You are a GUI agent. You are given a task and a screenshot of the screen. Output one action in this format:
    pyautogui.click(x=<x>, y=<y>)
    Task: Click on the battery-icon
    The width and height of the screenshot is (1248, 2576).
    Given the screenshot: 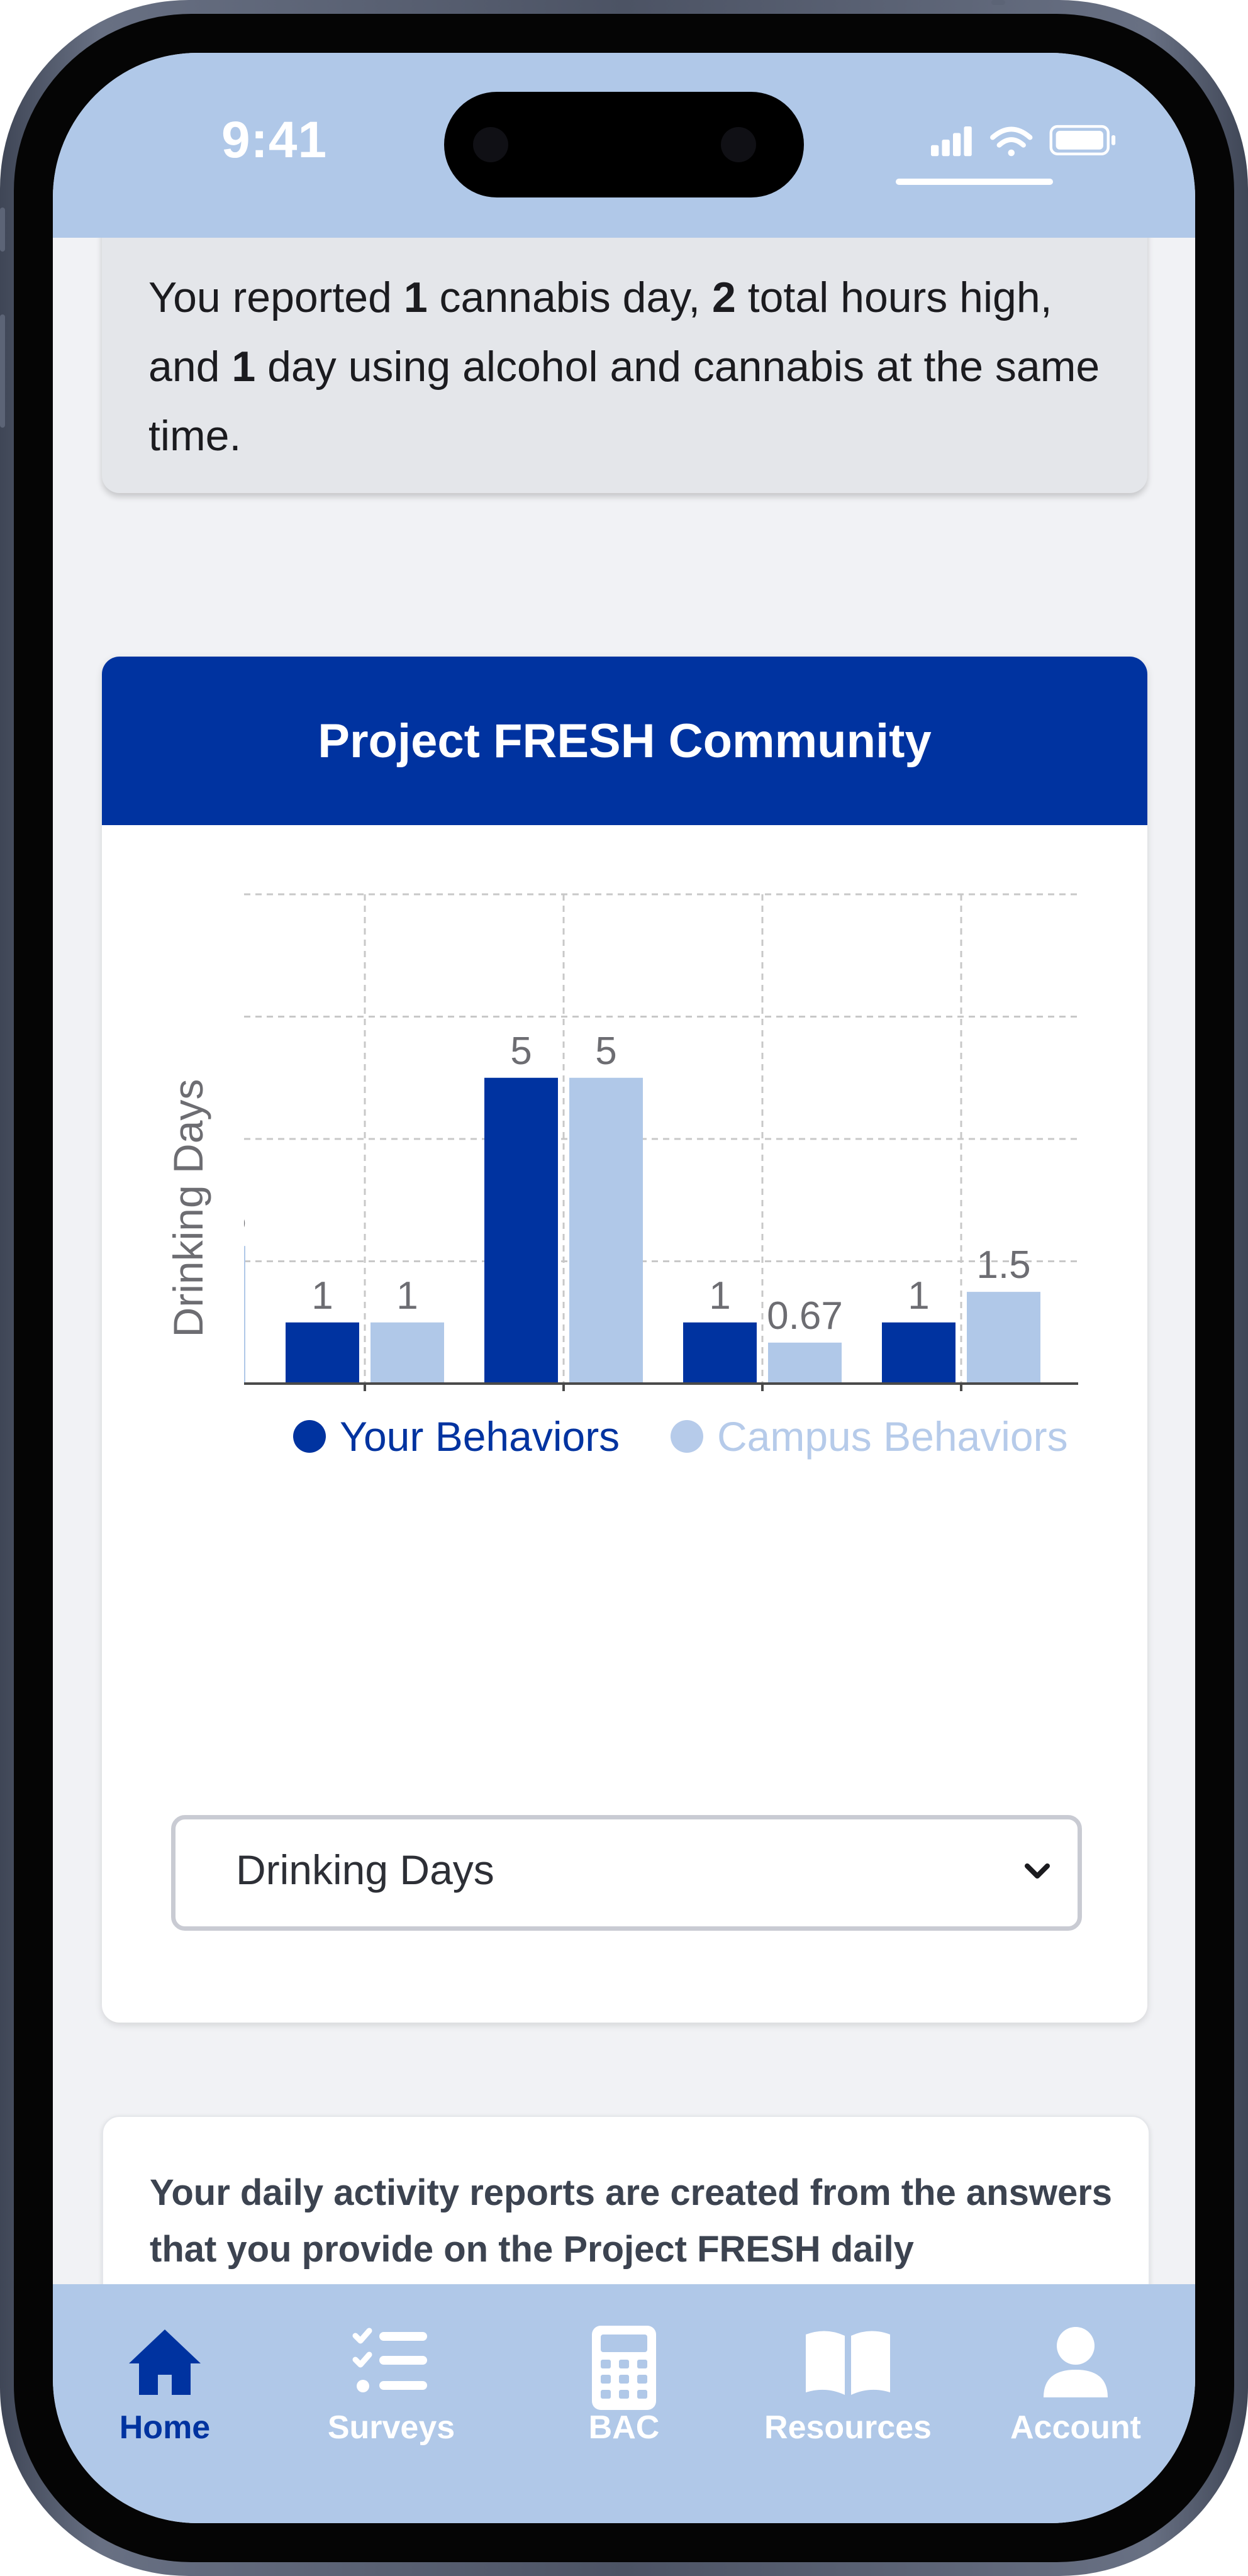 What is the action you would take?
    pyautogui.click(x=1082, y=140)
    